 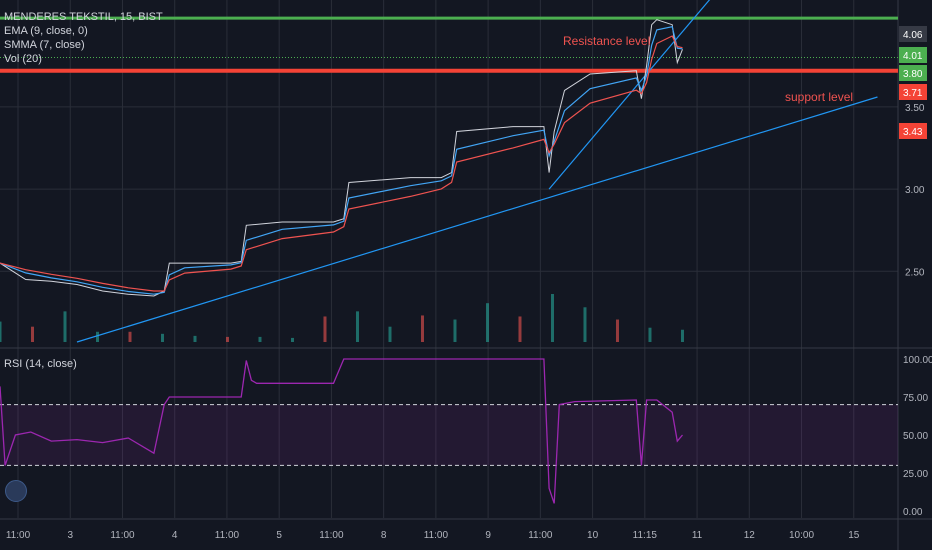 I want to click on support-annotation: support level, so click(x=819, y=97).